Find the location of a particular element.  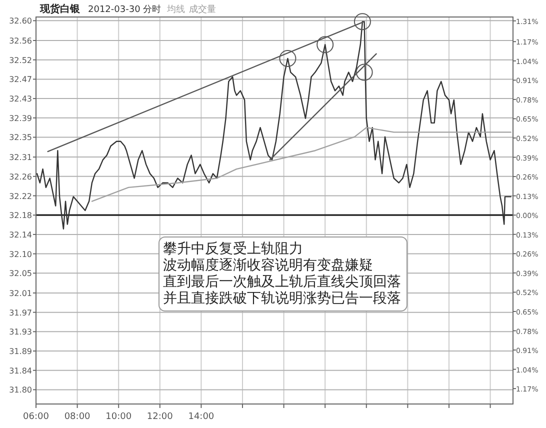

y-tick-label: 32.35 is located at coordinates (20, 137).